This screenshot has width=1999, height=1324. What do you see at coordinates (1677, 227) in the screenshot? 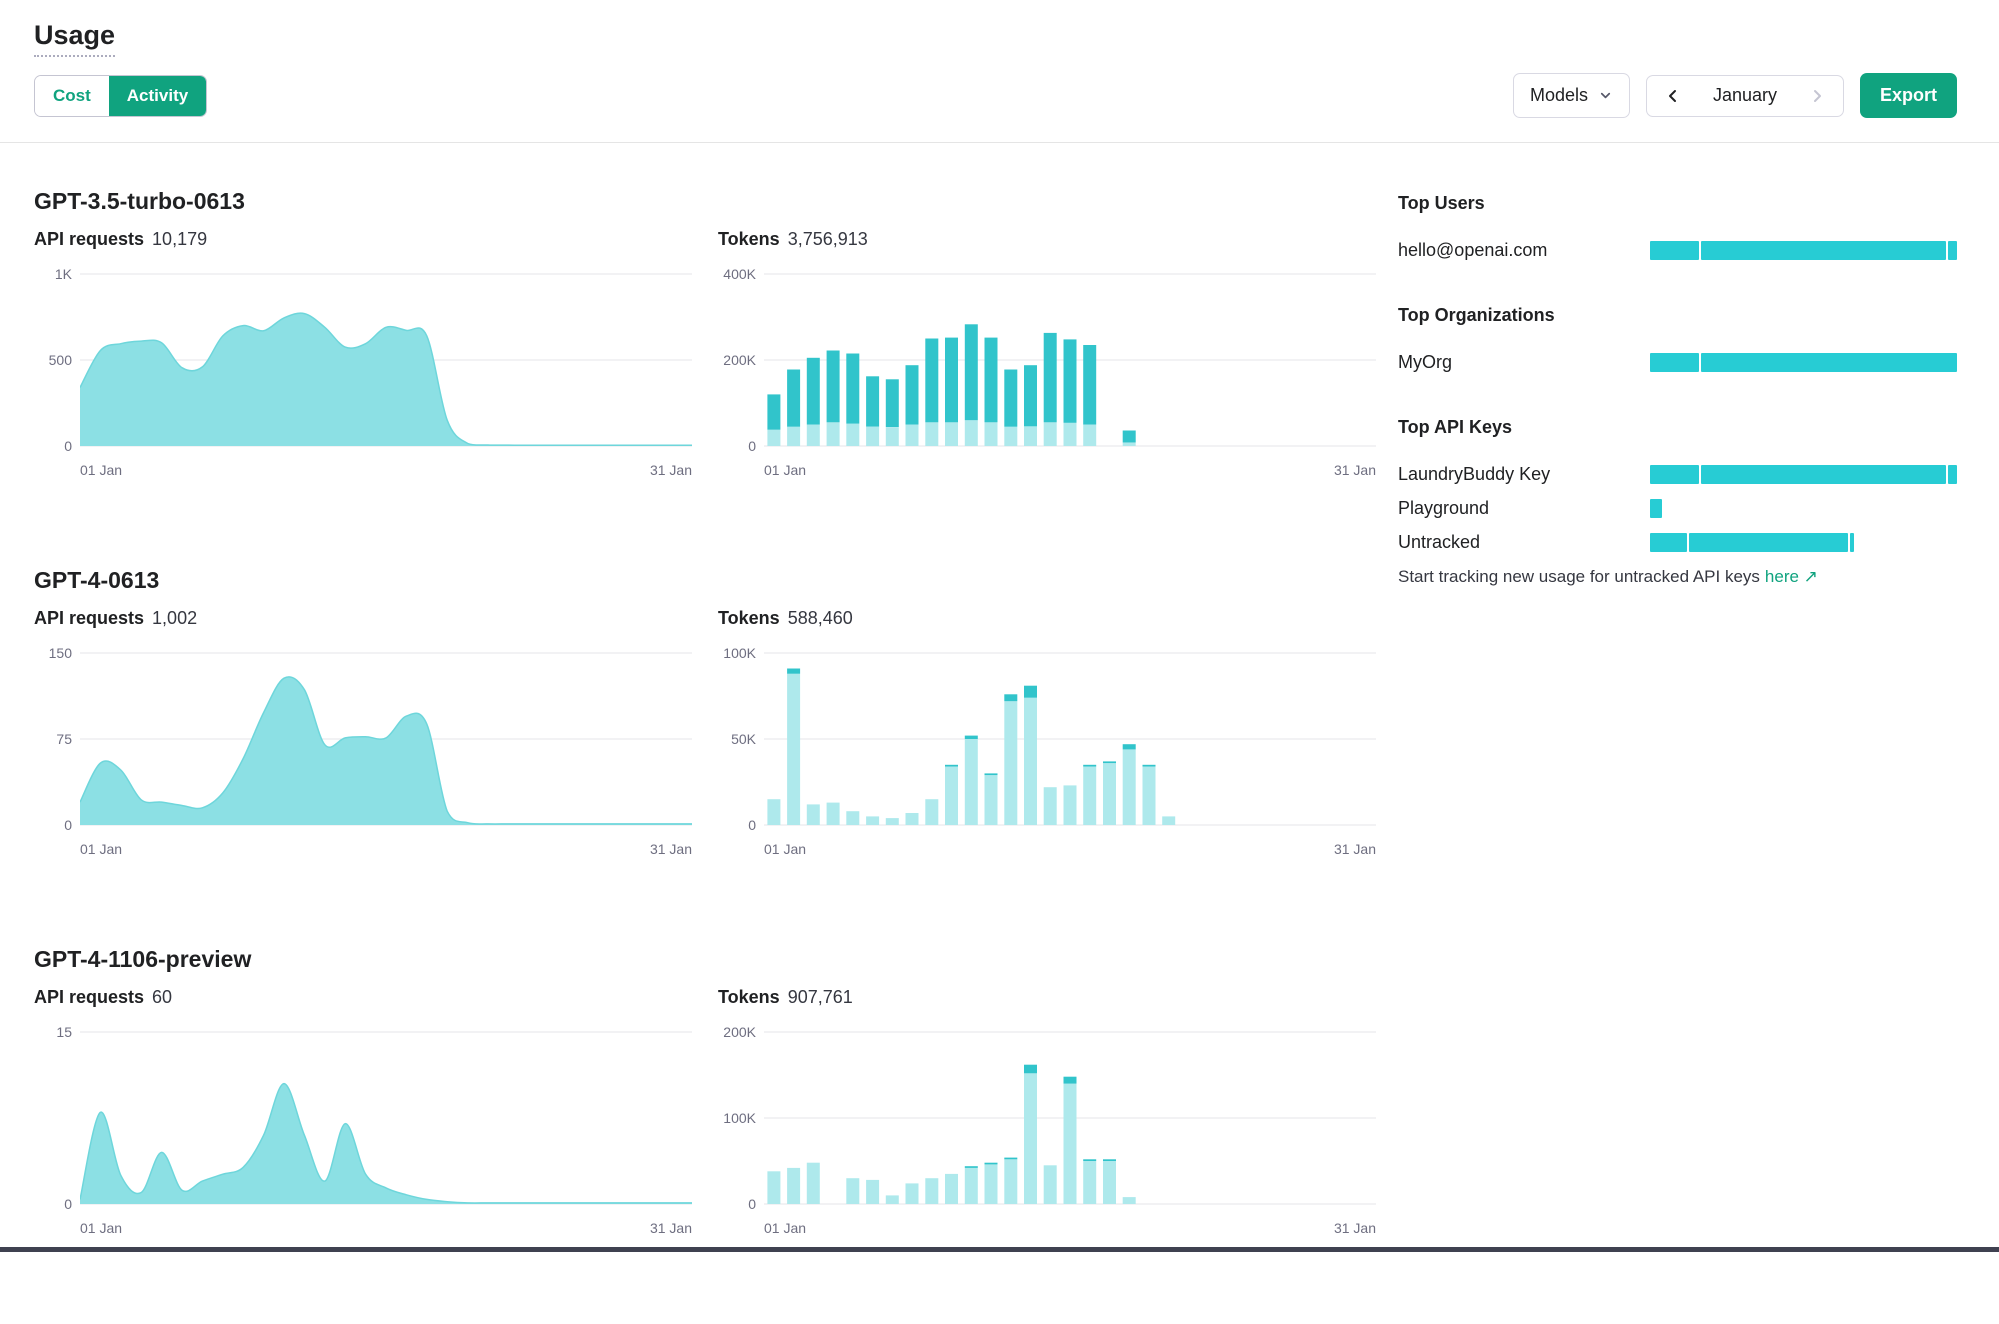
I see `top-users-section: Top Users hello@openai.com` at bounding box center [1677, 227].